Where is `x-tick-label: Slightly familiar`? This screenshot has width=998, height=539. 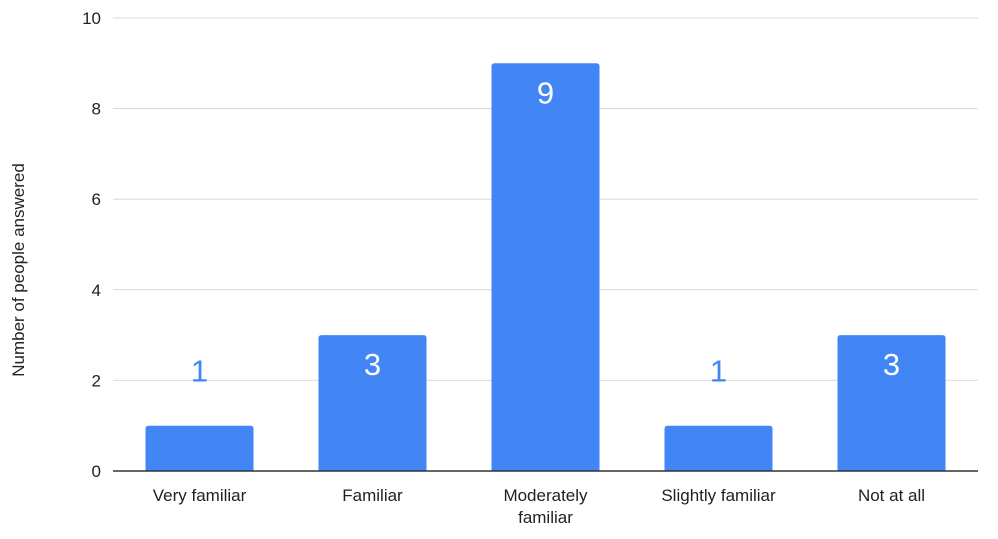
x-tick-label: Slightly familiar is located at coordinates (718, 495).